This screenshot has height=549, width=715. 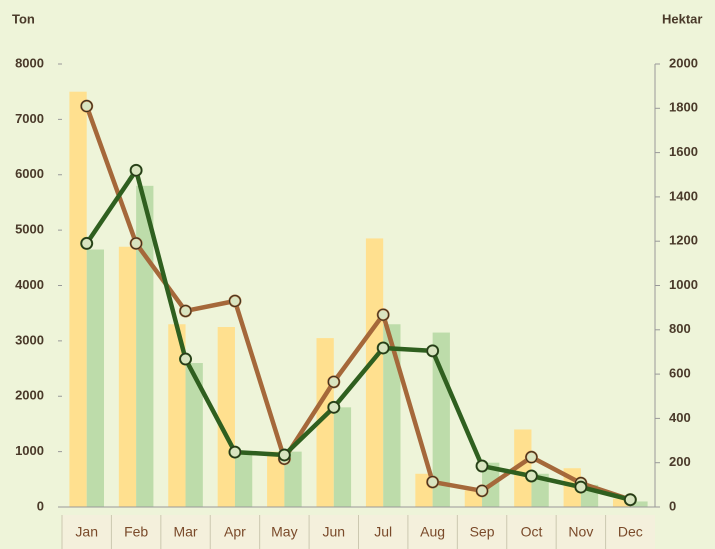 What do you see at coordinates (334, 532) in the screenshot?
I see `x-tick-label: Jun` at bounding box center [334, 532].